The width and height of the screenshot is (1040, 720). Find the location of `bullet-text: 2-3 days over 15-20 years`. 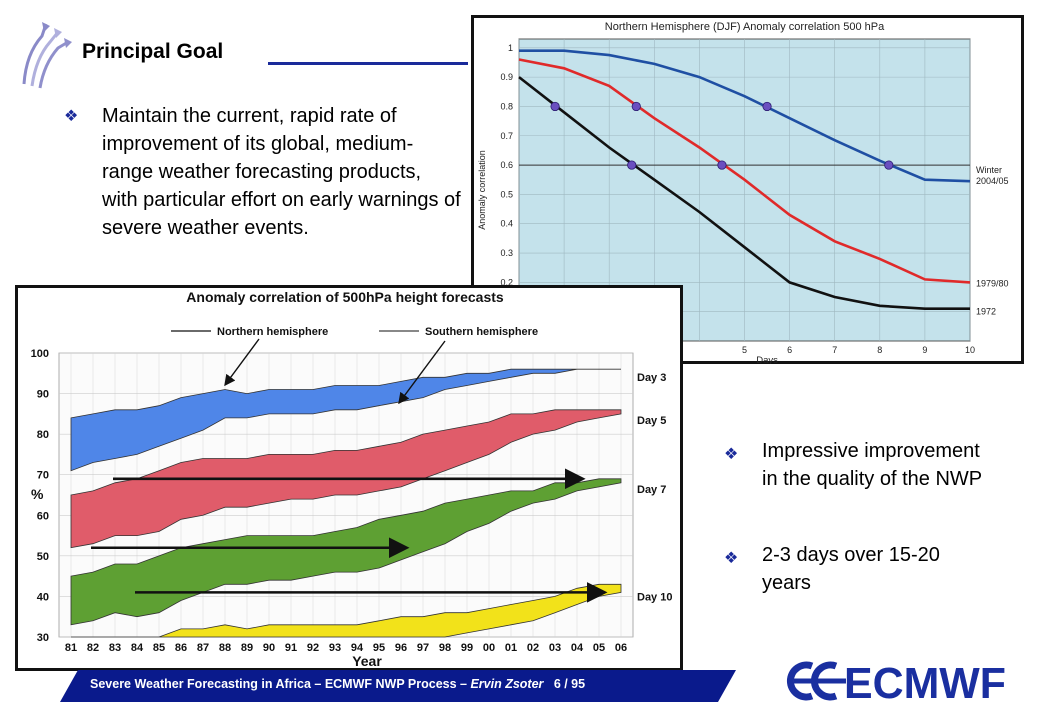

bullet-text: 2-3 days over 15-20 years is located at coordinates (851, 569).